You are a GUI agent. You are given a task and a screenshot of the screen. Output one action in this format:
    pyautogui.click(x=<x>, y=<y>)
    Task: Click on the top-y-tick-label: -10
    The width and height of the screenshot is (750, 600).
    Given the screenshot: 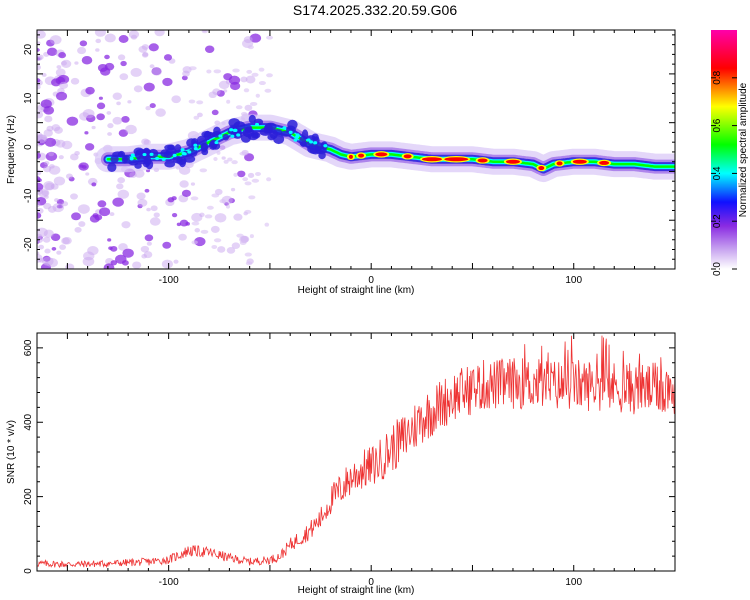 What is the action you would take?
    pyautogui.click(x=28, y=195)
    